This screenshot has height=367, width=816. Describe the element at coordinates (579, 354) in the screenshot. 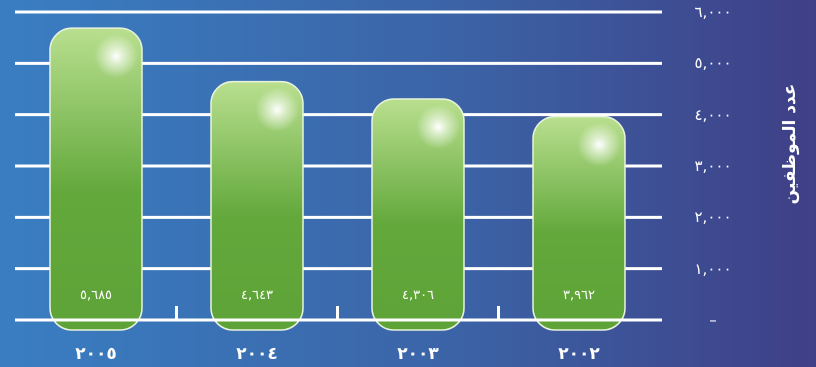

I see `x-tick-label: ٢٠٠٢` at that location.